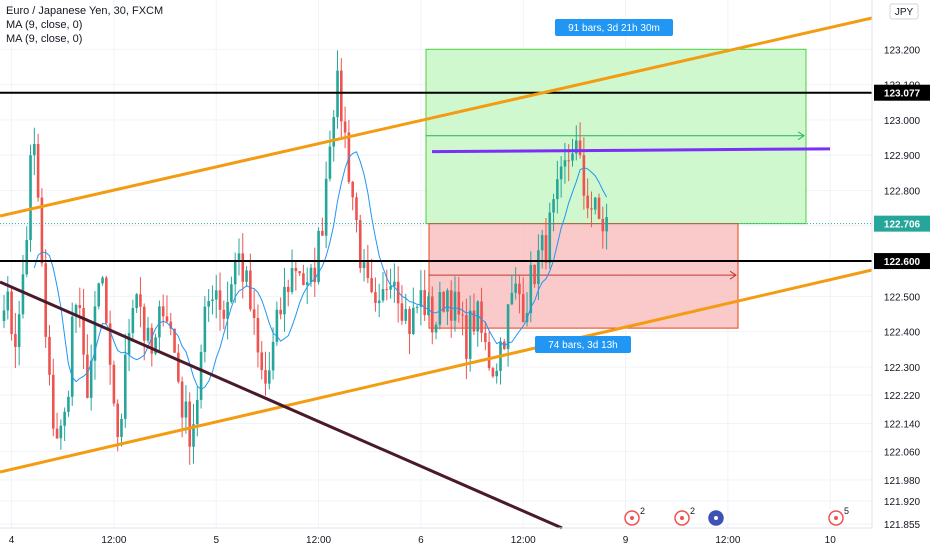 The height and width of the screenshot is (555, 932). What do you see at coordinates (902, 191) in the screenshot?
I see `price-tick-label: 122.800` at bounding box center [902, 191].